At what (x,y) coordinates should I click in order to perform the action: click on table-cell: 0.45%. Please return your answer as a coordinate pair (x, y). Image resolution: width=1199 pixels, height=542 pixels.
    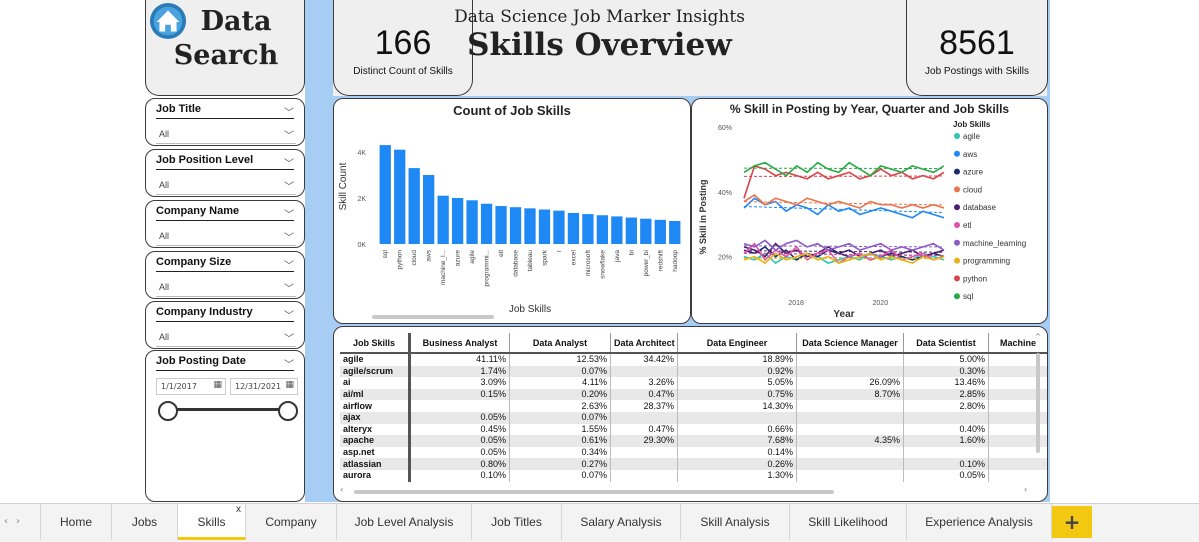
    Looking at the image, I should click on (460, 430).